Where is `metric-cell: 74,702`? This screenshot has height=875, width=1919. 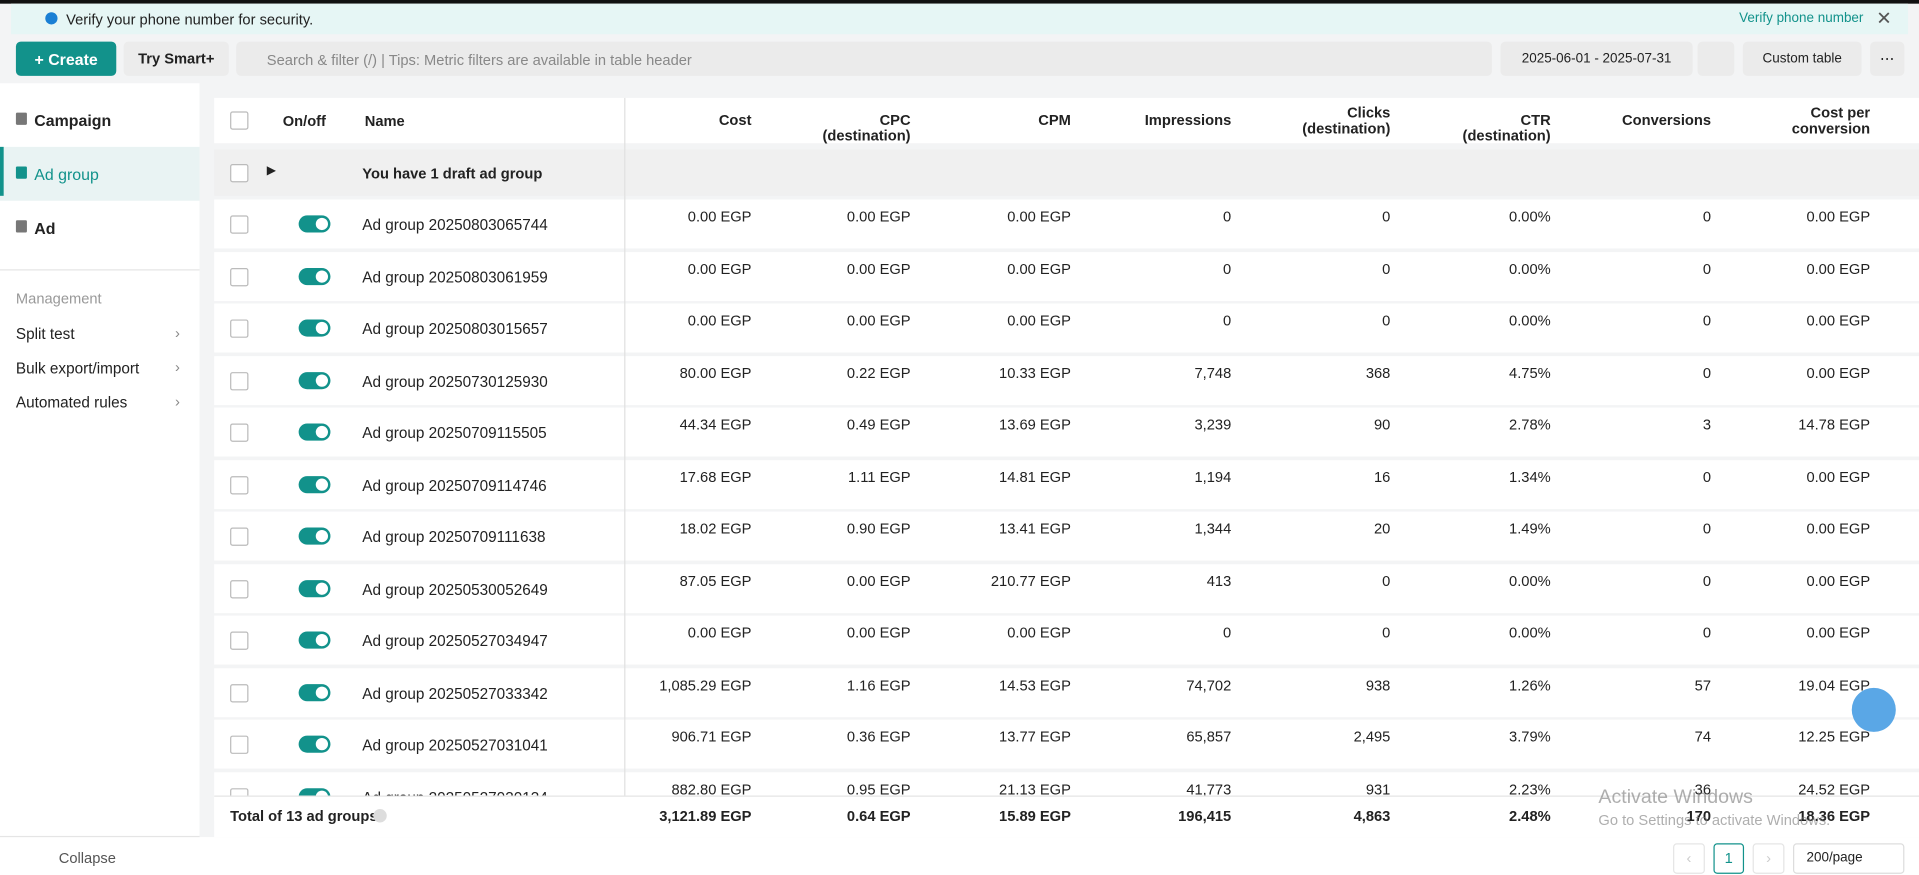
metric-cell: 74,702 is located at coordinates (1209, 685).